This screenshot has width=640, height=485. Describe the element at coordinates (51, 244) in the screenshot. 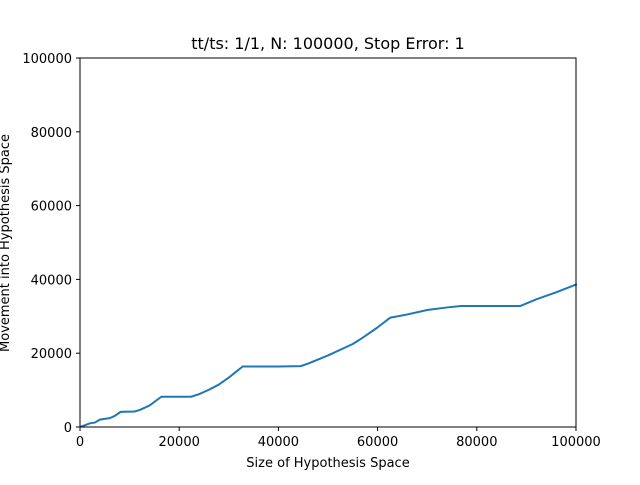

I see `y-axis-ticks: 0 20000 40000 60000 80000 100000` at that location.